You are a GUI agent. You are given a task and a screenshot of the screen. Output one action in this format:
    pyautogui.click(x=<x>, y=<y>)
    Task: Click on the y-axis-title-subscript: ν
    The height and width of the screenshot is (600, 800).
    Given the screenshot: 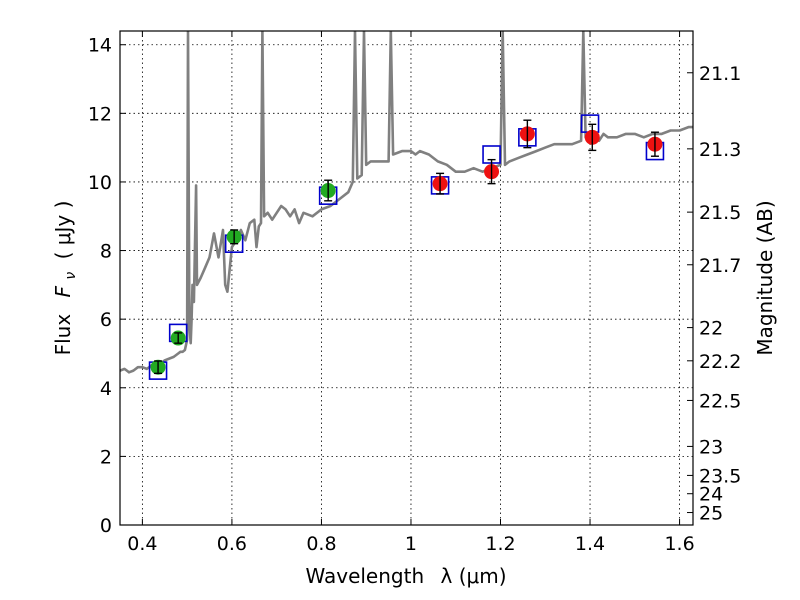 What is the action you would take?
    pyautogui.click(x=71, y=276)
    